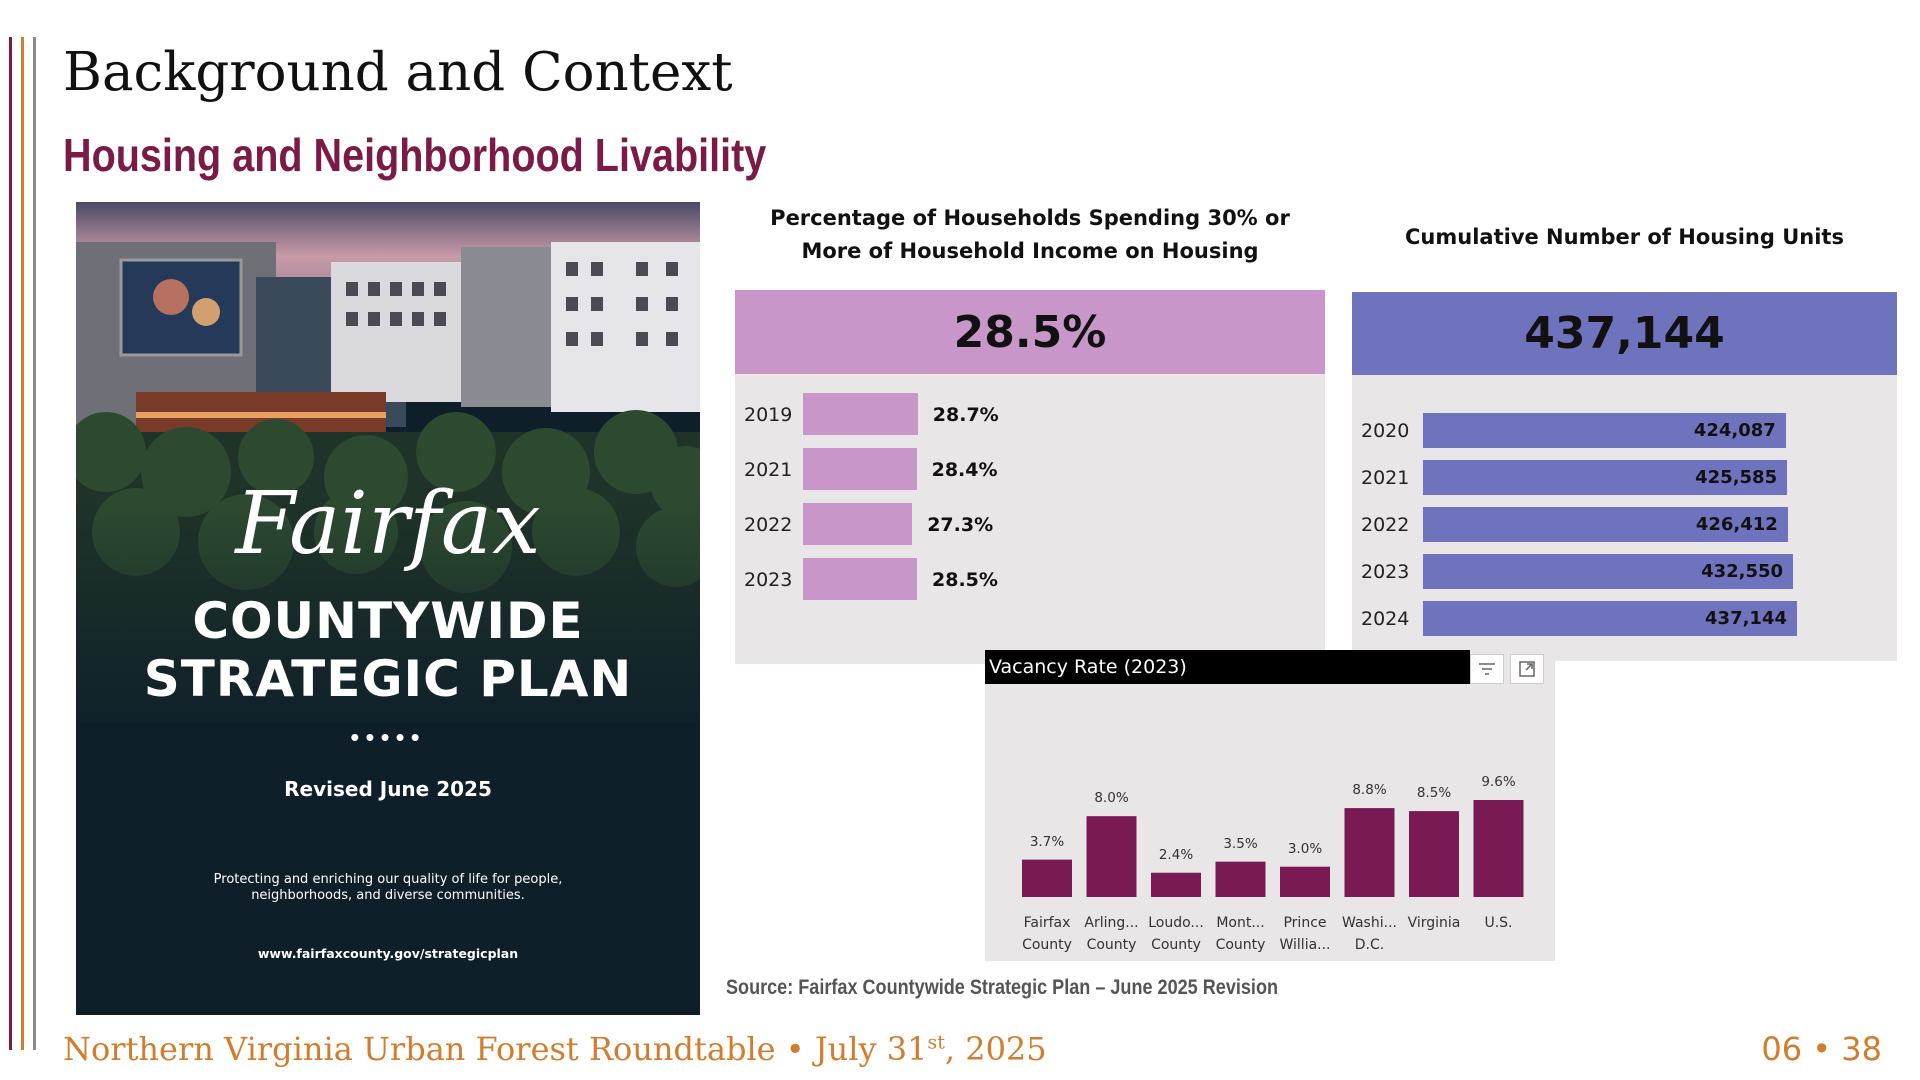  I want to click on housing-units-value-label: 424,087, so click(1734, 430).